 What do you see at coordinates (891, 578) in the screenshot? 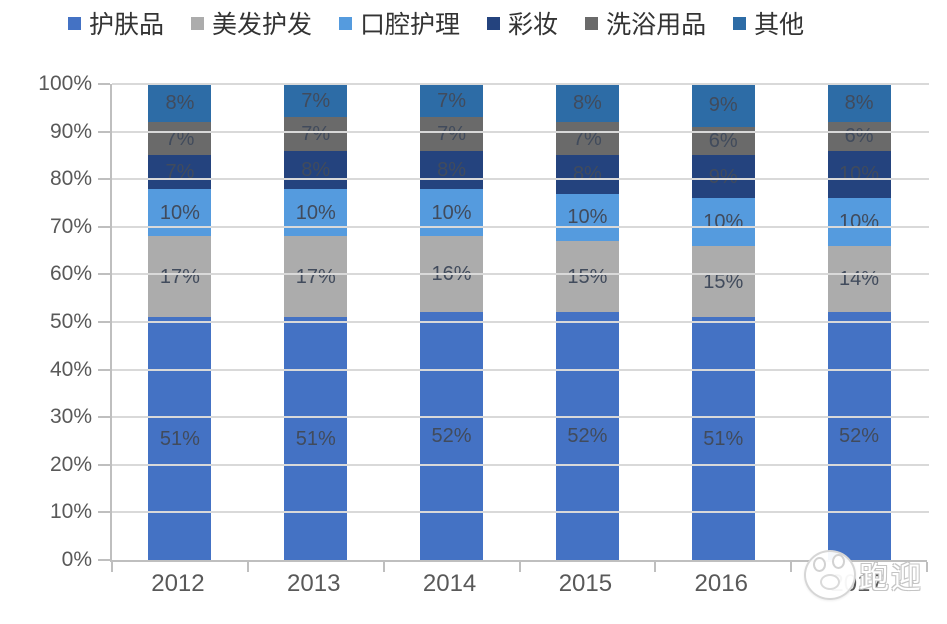
I see `watermark-text: 跑迎` at bounding box center [891, 578].